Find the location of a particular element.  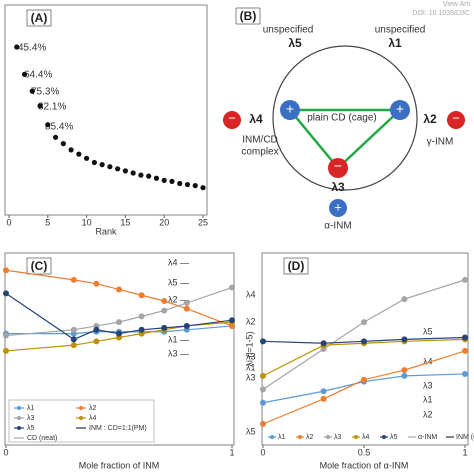

legend-label: λ1 is located at coordinates (282, 437).